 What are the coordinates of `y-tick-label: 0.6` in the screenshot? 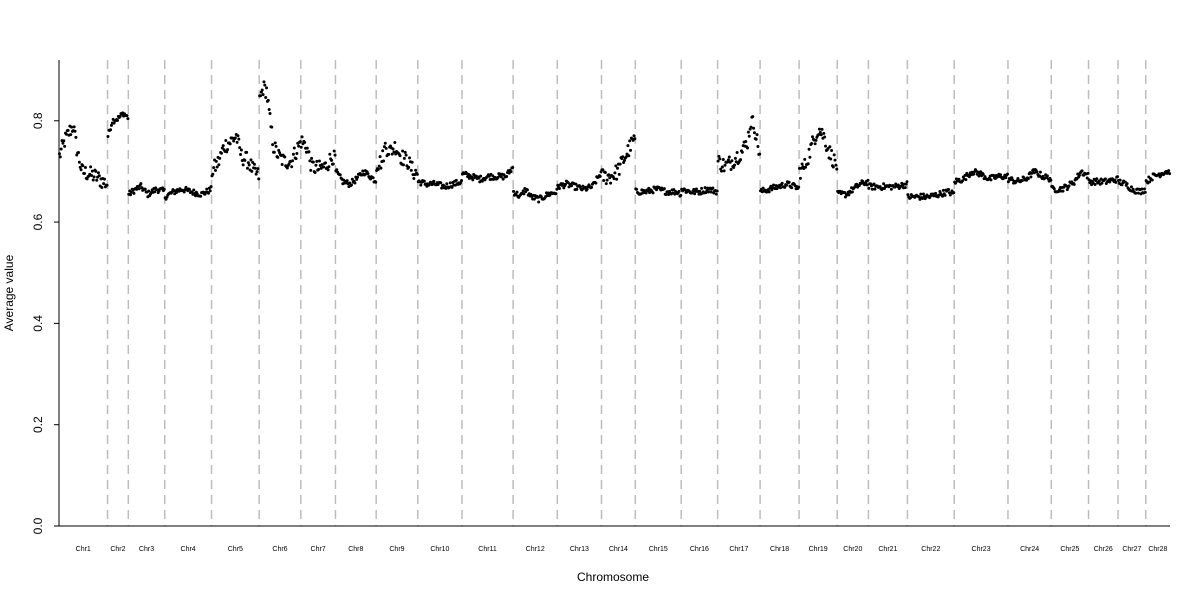 It's located at (38, 221).